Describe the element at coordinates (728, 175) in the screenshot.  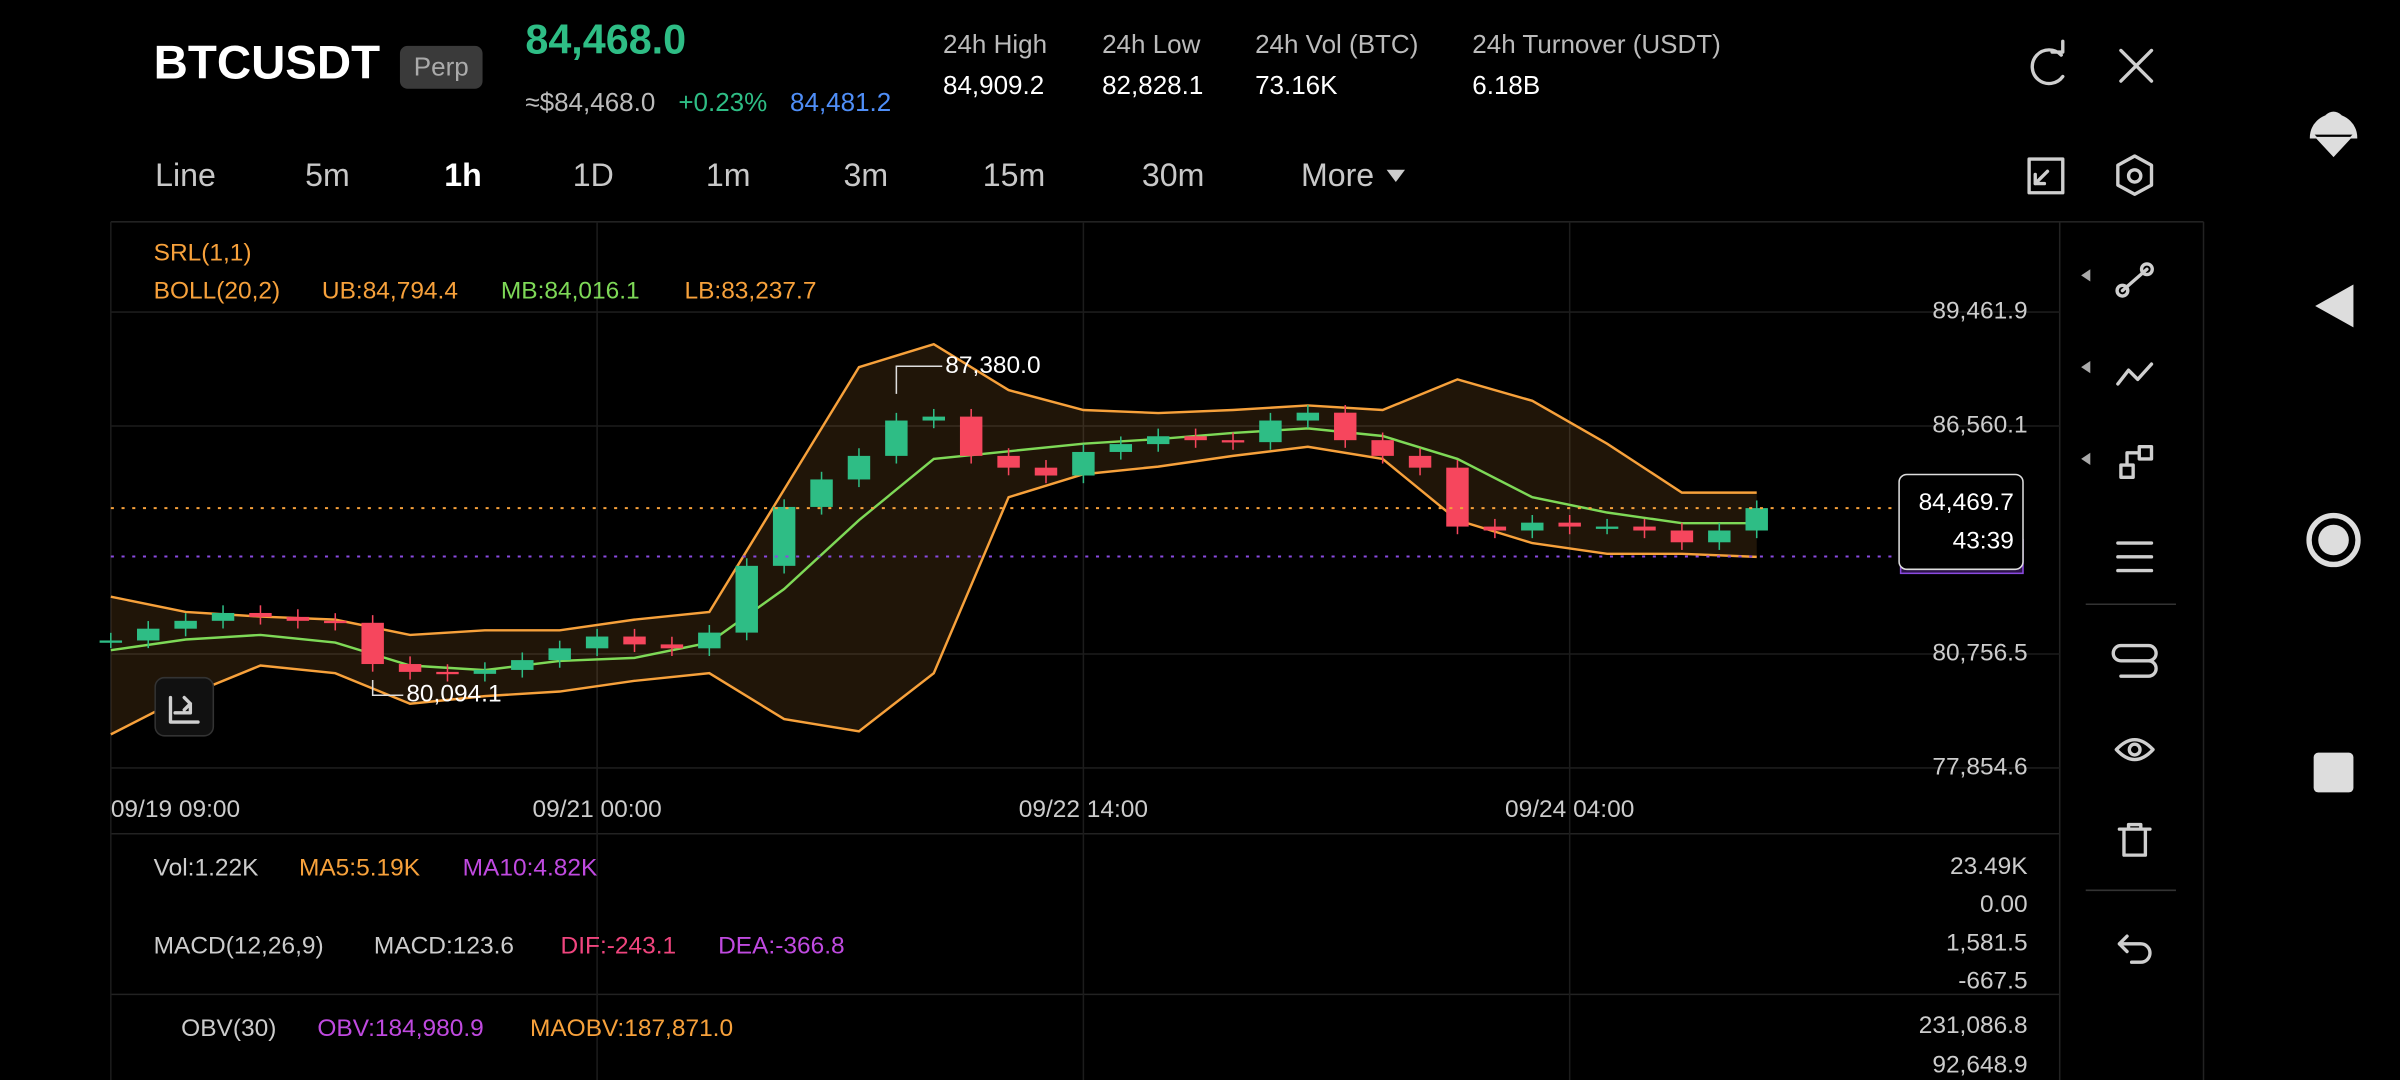
I see `timeframe-tab: 1m` at that location.